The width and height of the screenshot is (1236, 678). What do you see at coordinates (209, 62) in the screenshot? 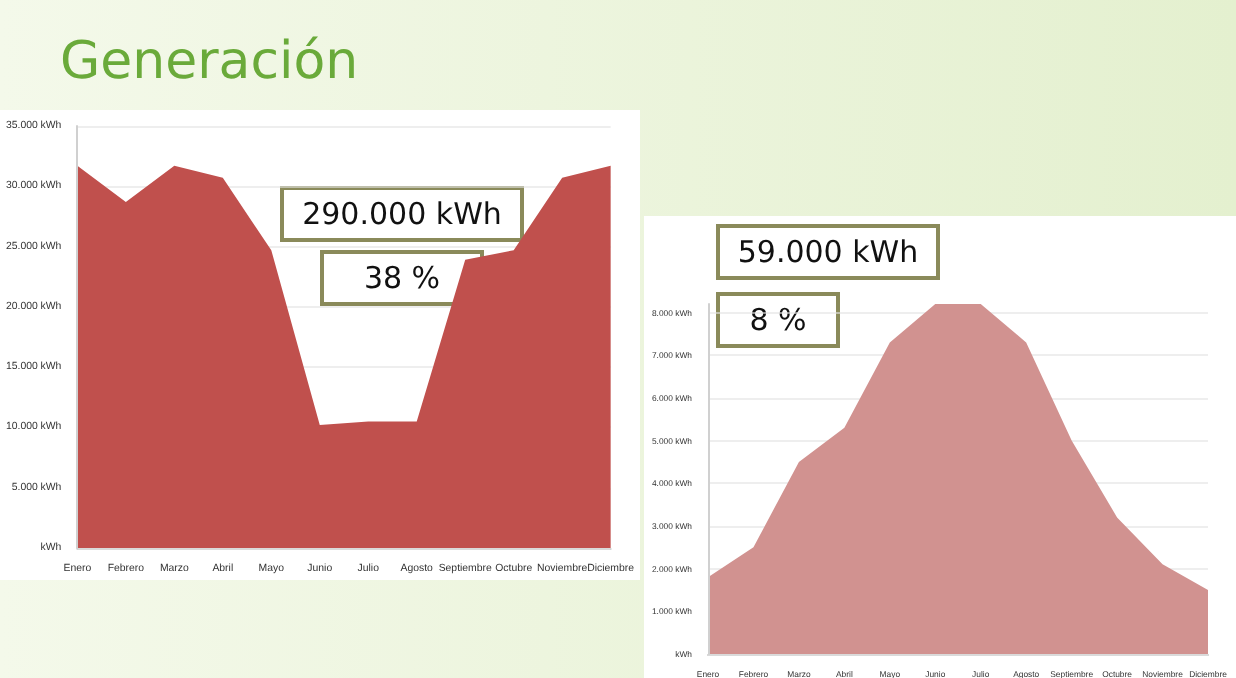
I see `chart-title: Generación` at bounding box center [209, 62].